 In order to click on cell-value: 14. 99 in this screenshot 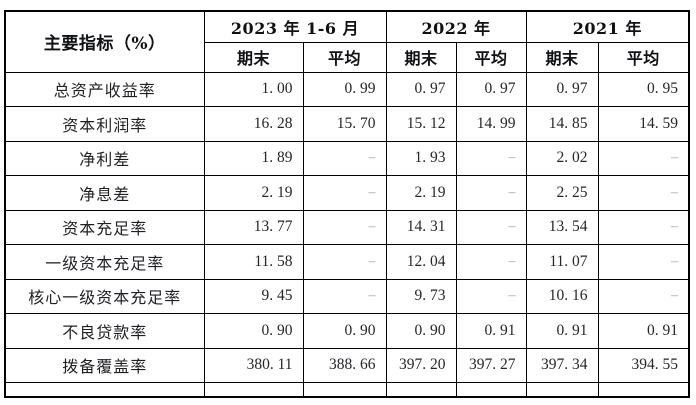, I will do `click(491, 124)`.